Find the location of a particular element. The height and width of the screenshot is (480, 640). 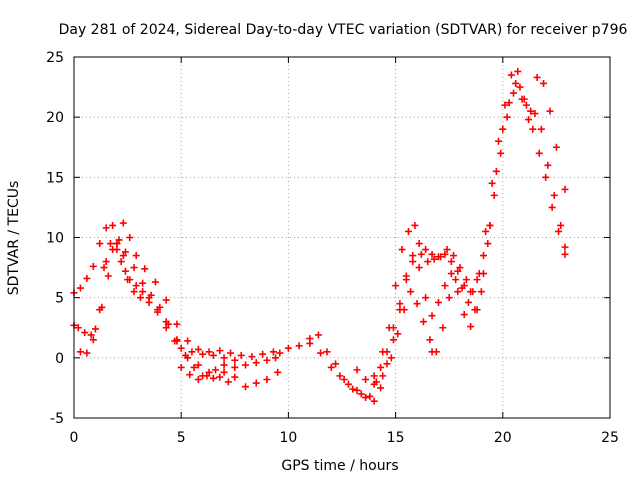

x-tick-label: 5 is located at coordinates (181, 438).